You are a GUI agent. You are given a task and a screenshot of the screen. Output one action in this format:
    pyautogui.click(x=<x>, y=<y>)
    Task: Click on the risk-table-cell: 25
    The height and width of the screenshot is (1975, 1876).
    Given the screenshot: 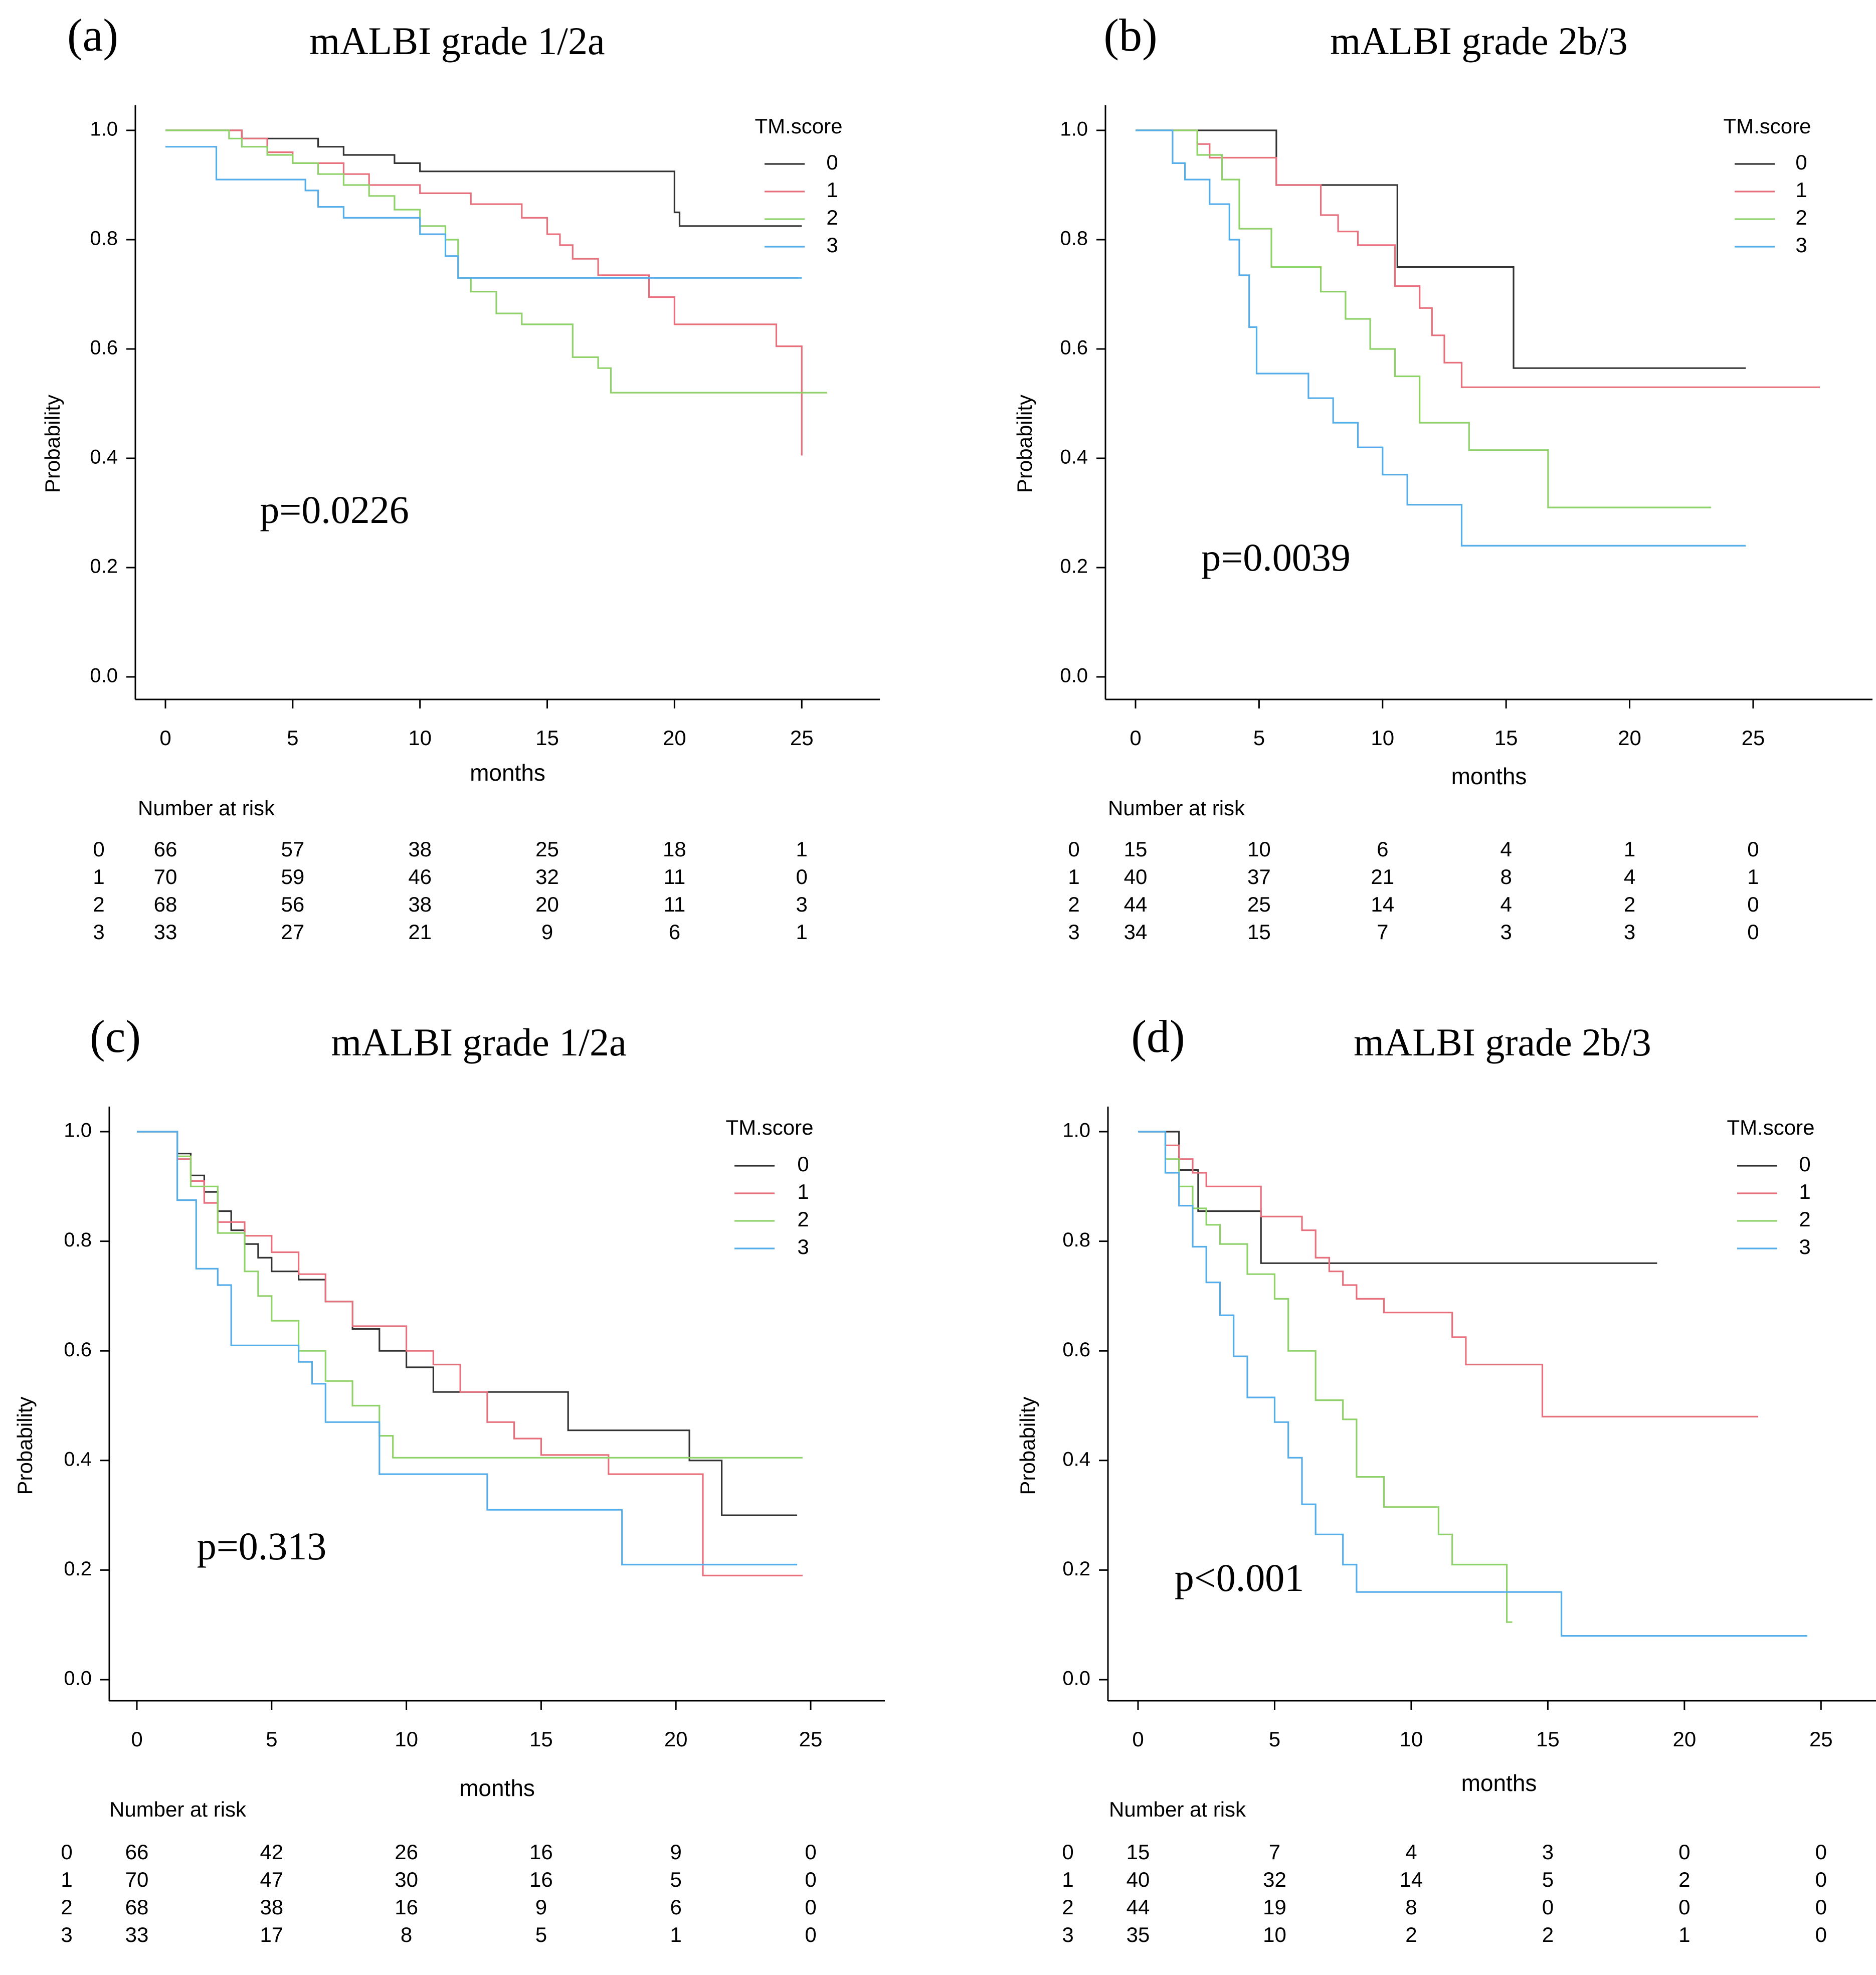 What is the action you would take?
    pyautogui.click(x=1259, y=904)
    